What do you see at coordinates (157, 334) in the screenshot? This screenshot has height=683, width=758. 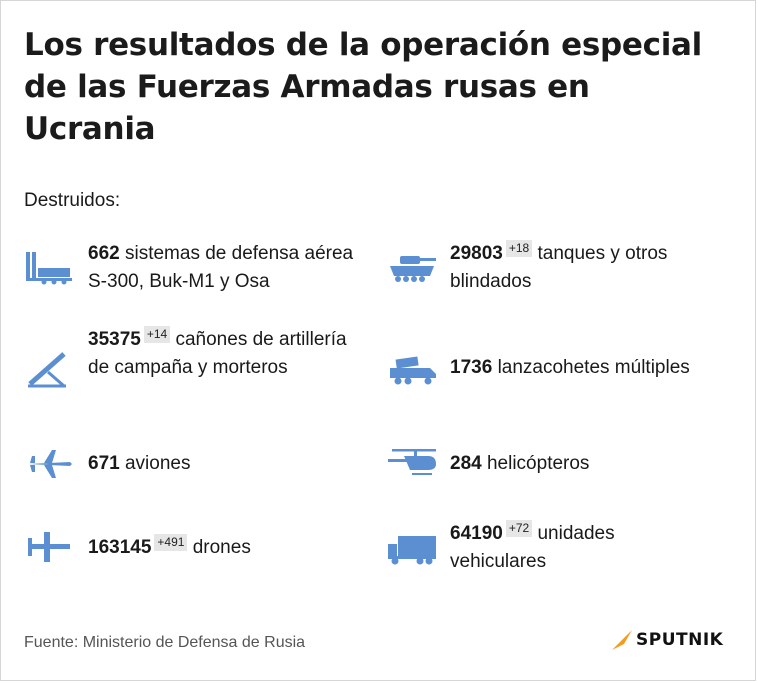 I see `delta-badge: +14` at bounding box center [157, 334].